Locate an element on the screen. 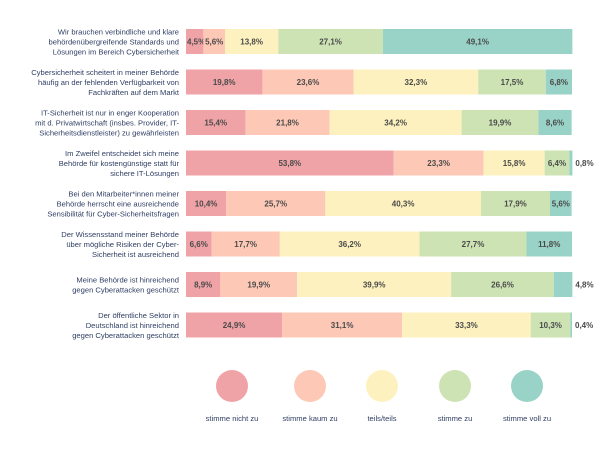 This screenshot has width=600, height=466. data-label: 10,4% is located at coordinates (206, 204).